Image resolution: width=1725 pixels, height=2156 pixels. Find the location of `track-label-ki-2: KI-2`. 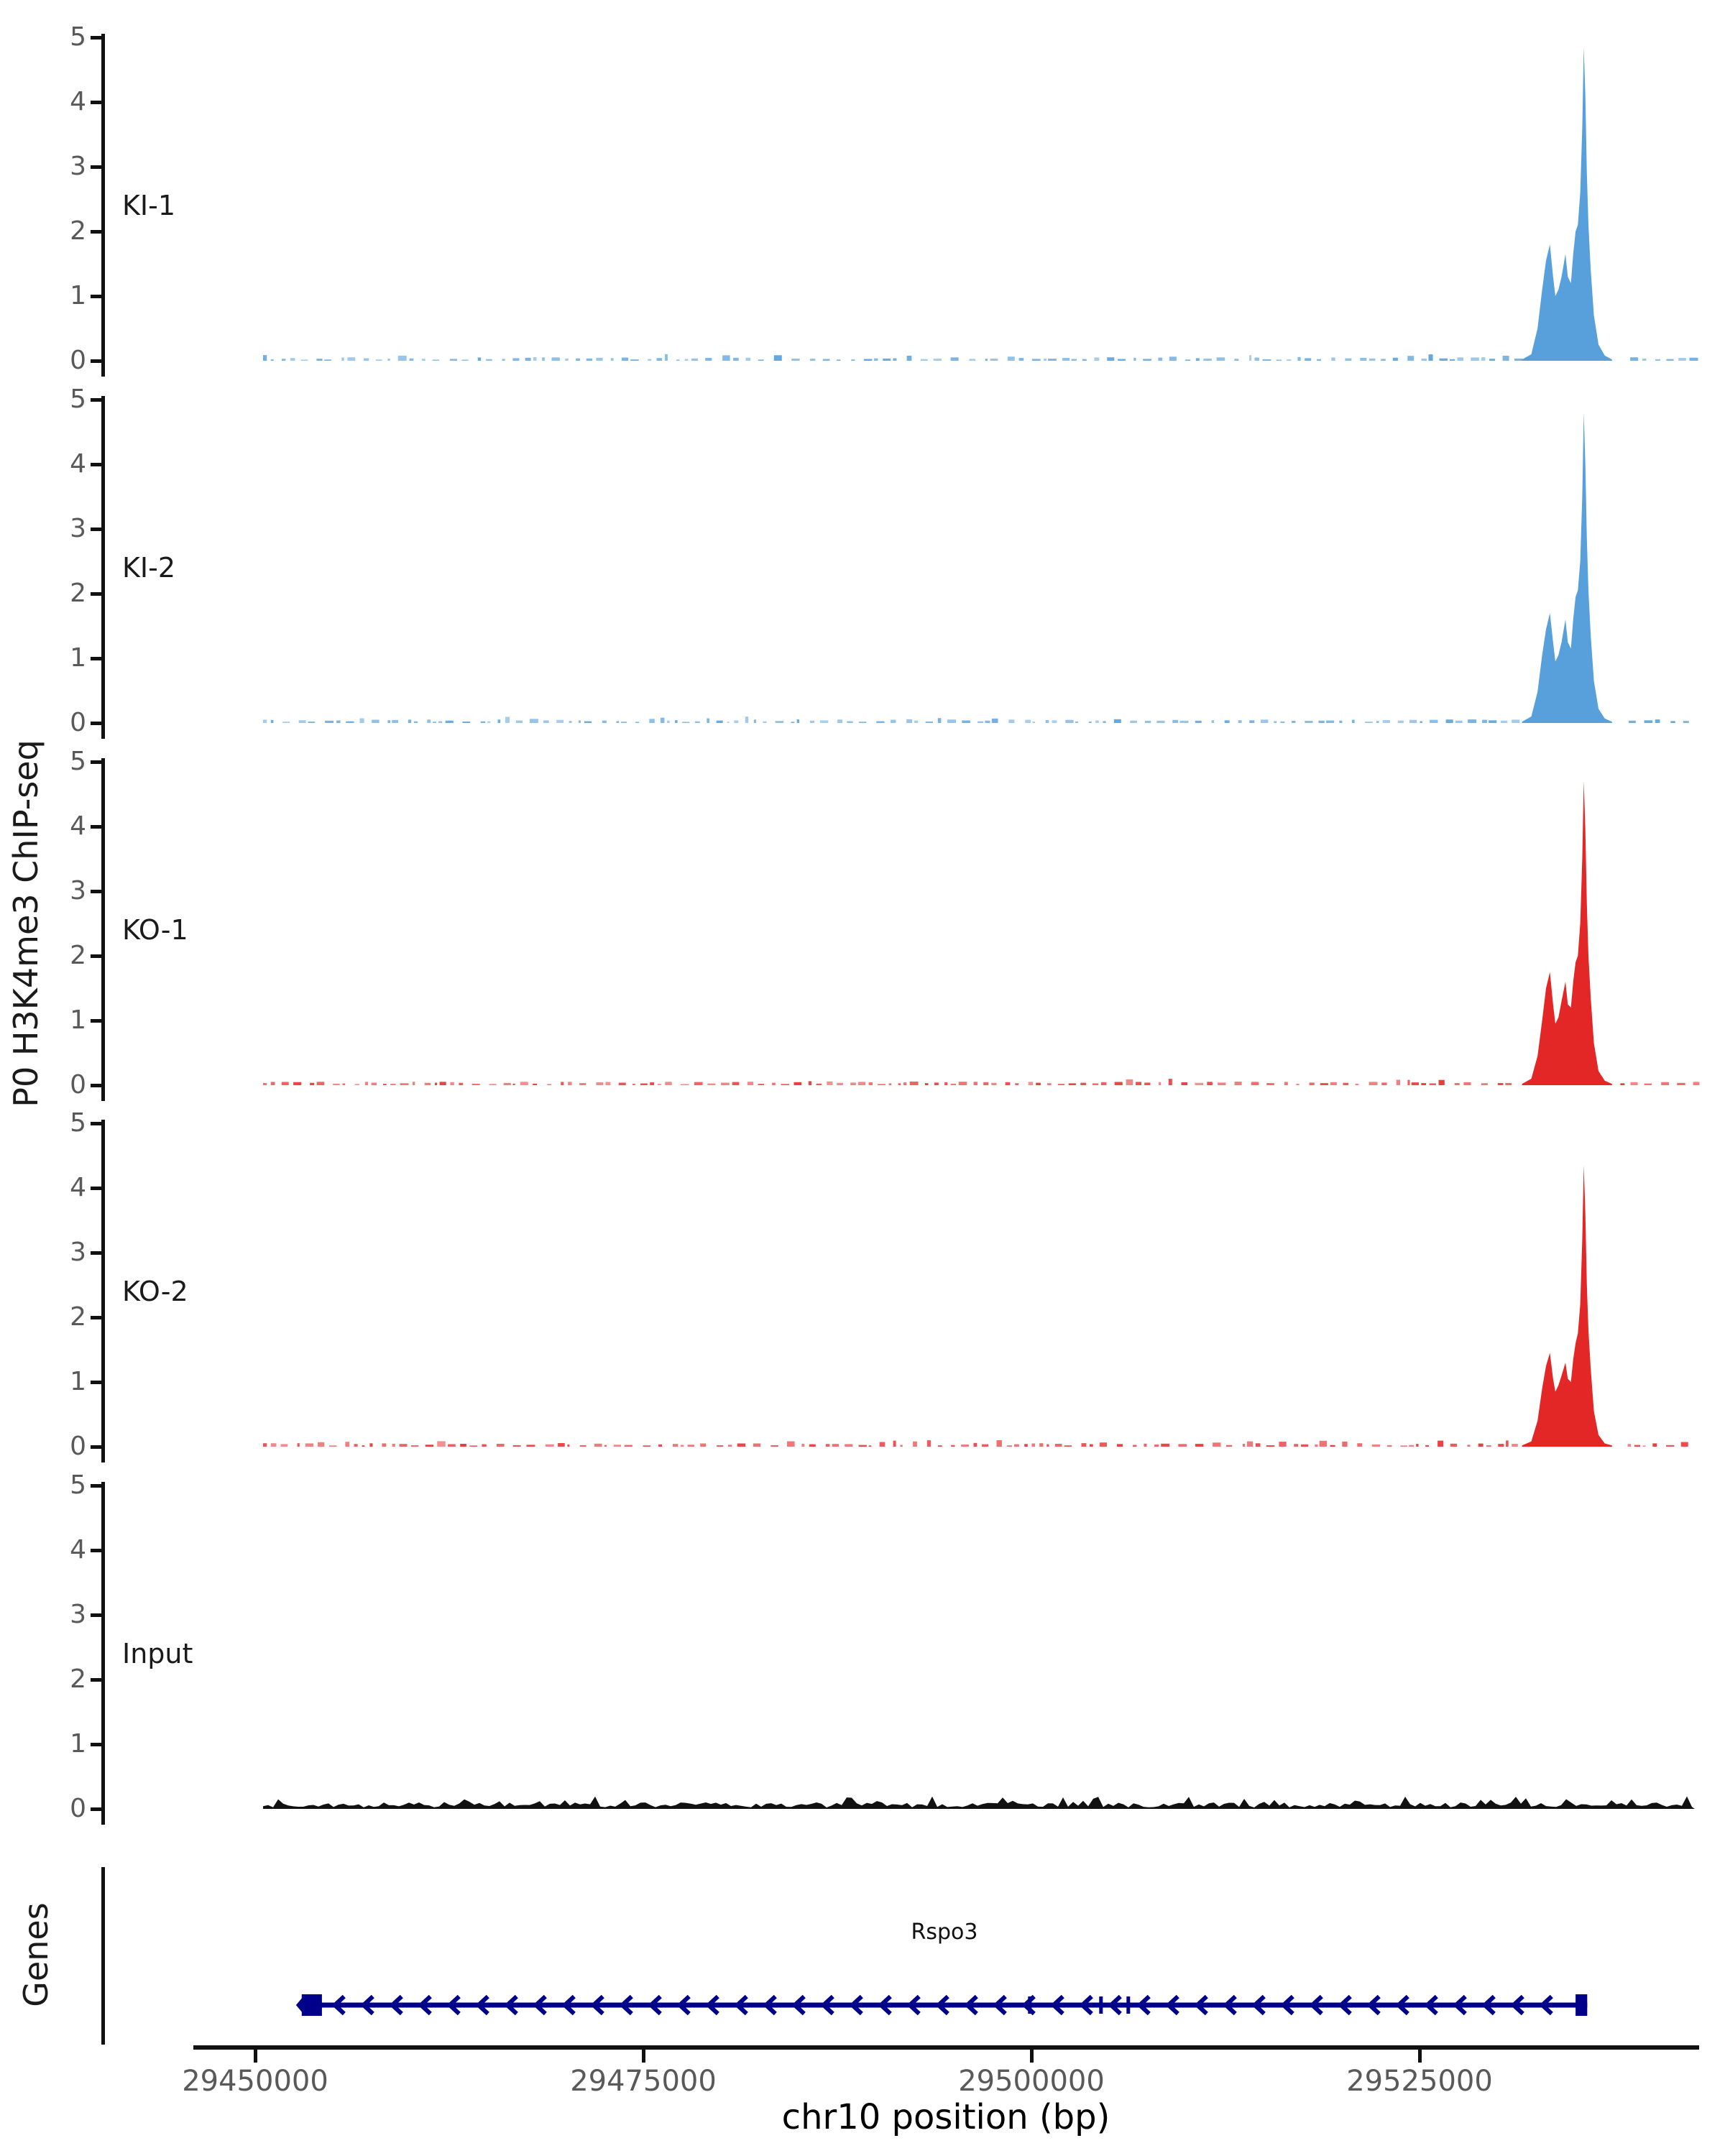

track-label-ki-2: KI-2 is located at coordinates (149, 568).